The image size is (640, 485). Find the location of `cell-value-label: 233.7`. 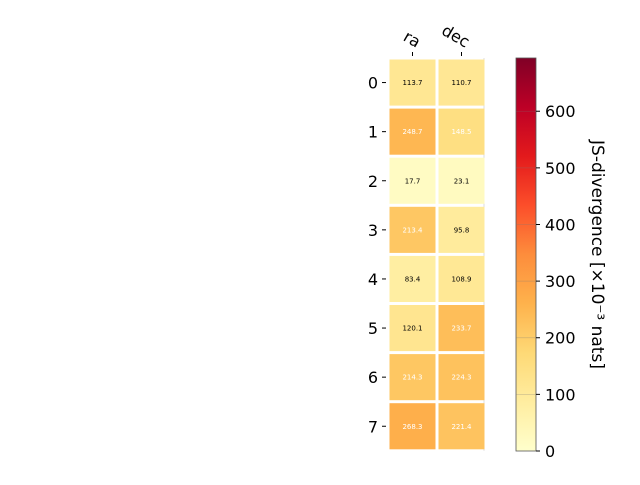

cell-value-label: 233.7 is located at coordinates (461, 329).